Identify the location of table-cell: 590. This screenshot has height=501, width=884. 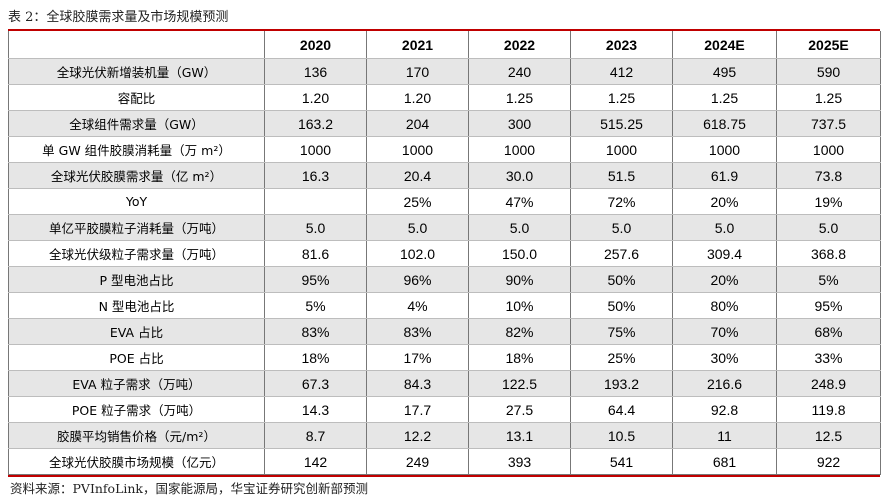
(828, 71).